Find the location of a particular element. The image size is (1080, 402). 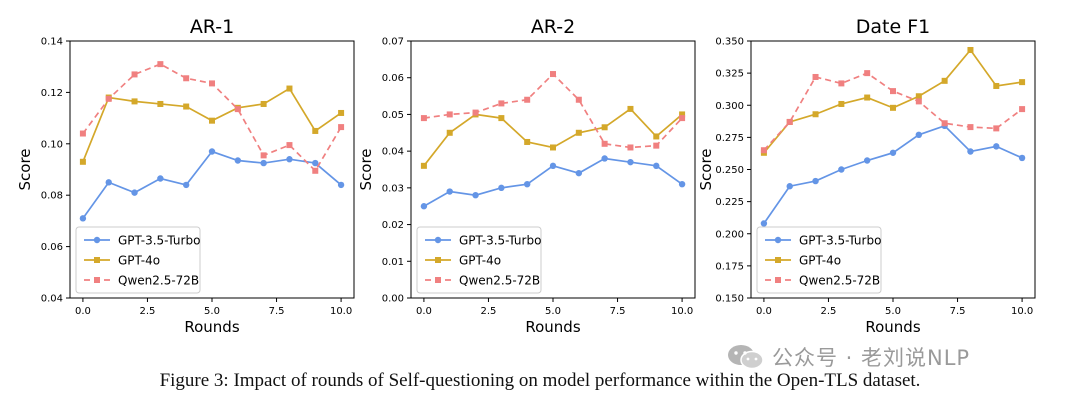

y-tick-label: 0.325 is located at coordinates (729, 74).